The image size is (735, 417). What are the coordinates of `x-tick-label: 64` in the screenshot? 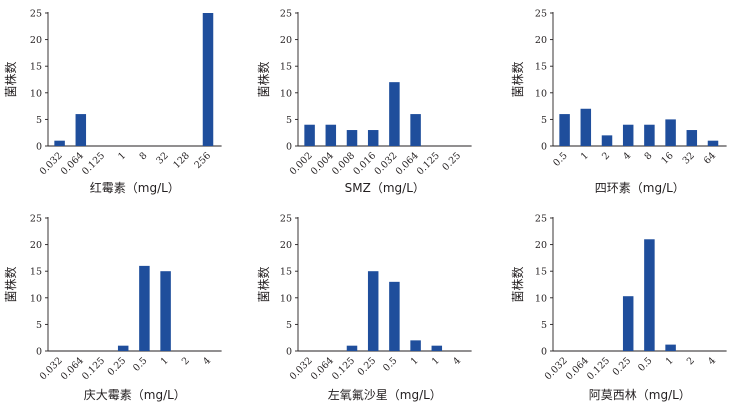 It's located at (710, 158).